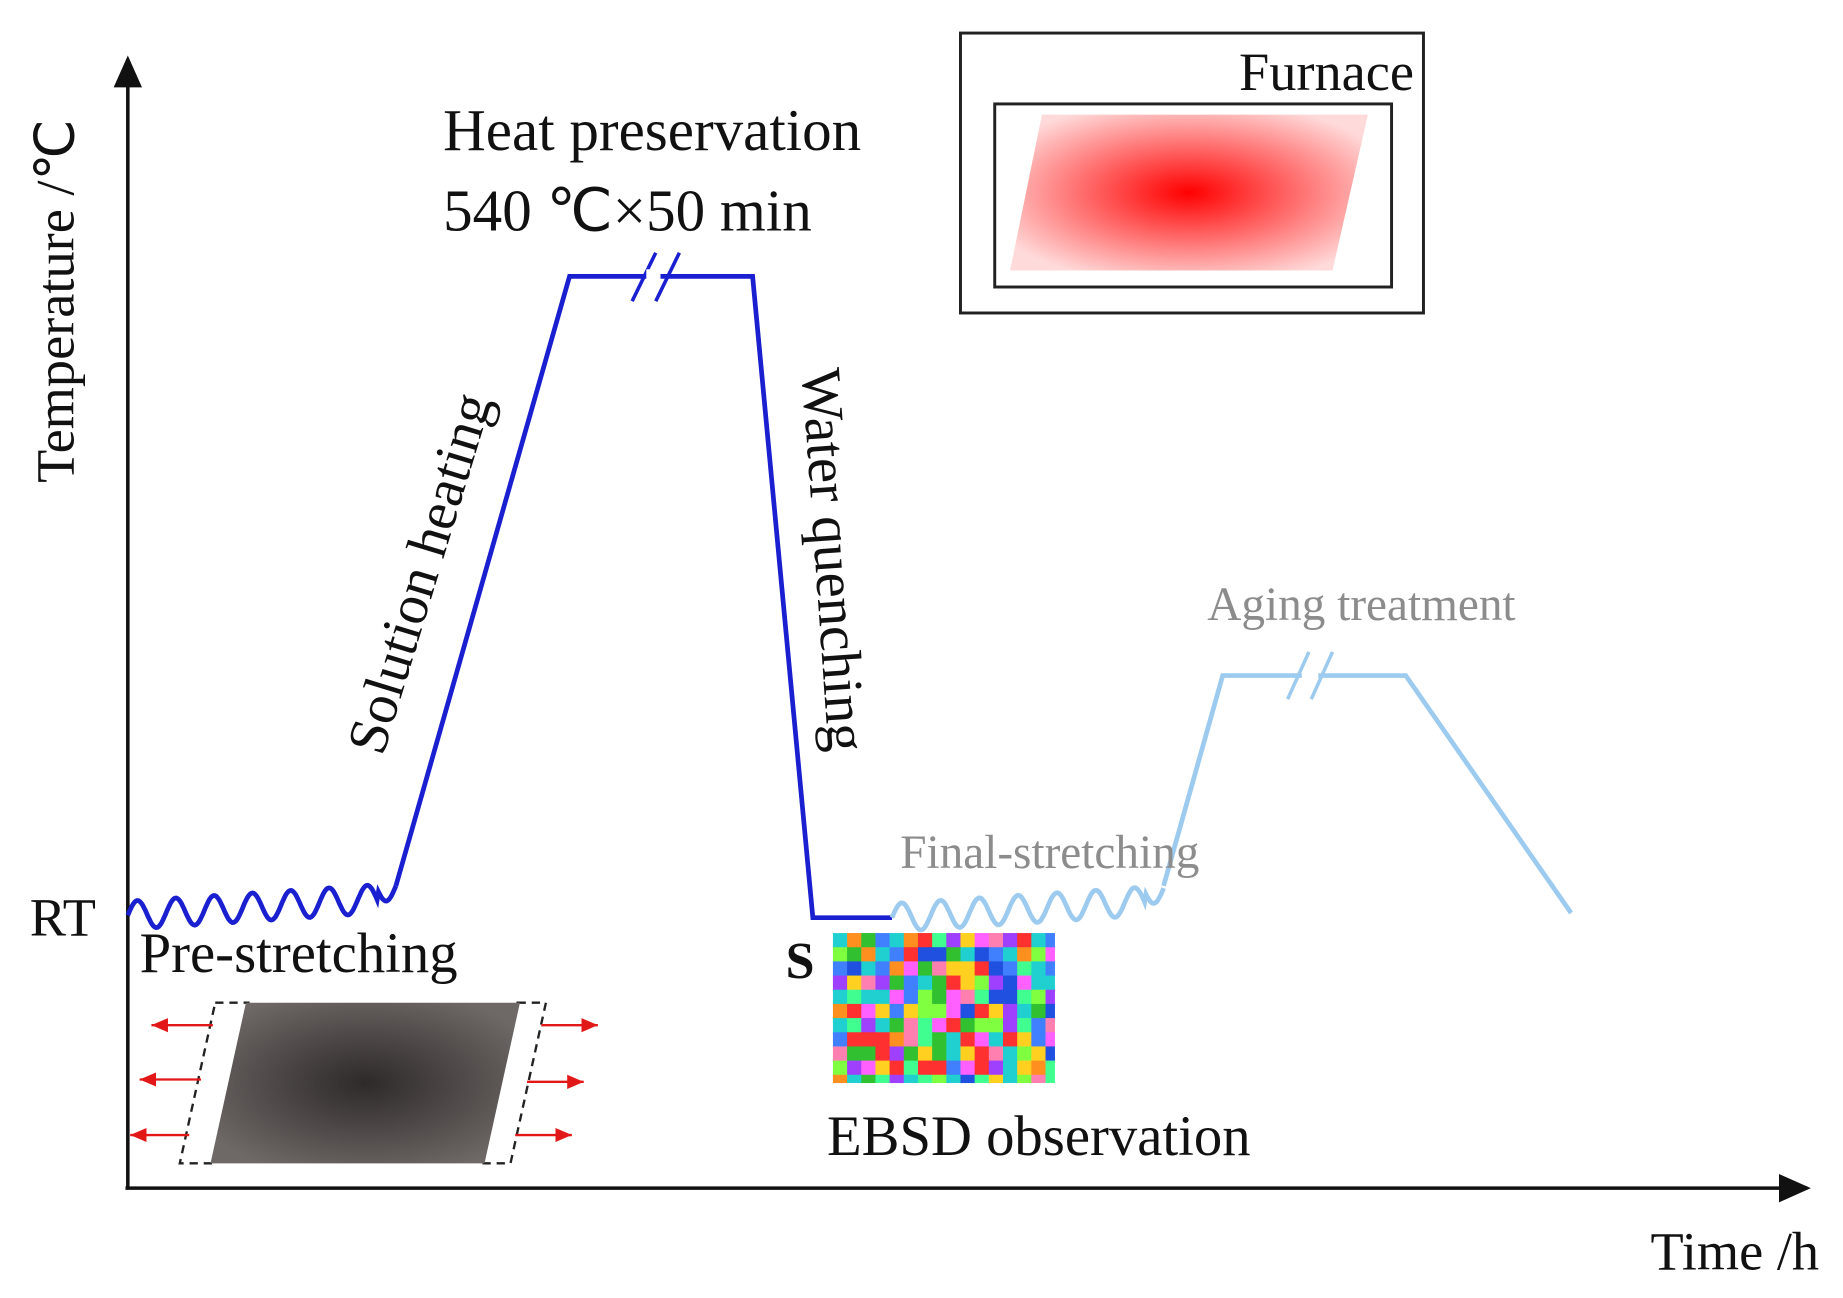 This screenshot has width=1843, height=1298. What do you see at coordinates (642, 597) in the screenshot?
I see `process-curve` at bounding box center [642, 597].